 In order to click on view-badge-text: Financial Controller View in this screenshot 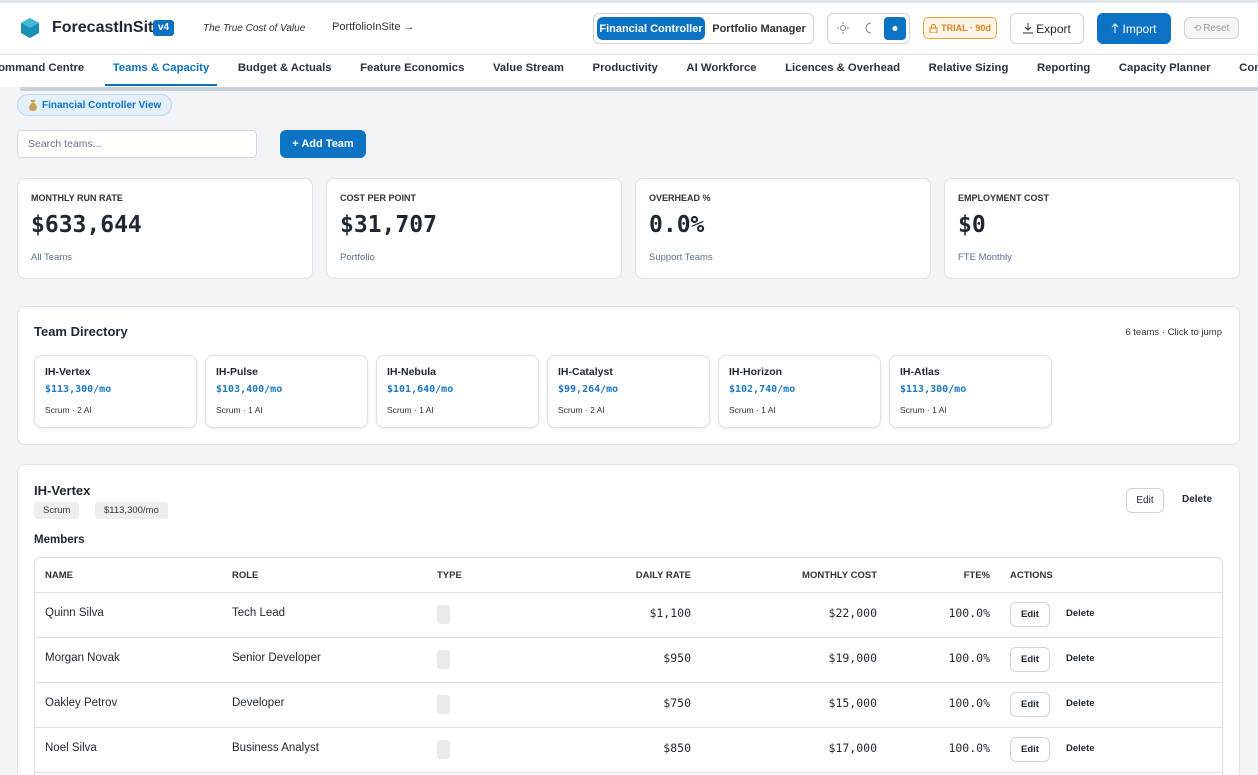, I will do `click(102, 105)`.